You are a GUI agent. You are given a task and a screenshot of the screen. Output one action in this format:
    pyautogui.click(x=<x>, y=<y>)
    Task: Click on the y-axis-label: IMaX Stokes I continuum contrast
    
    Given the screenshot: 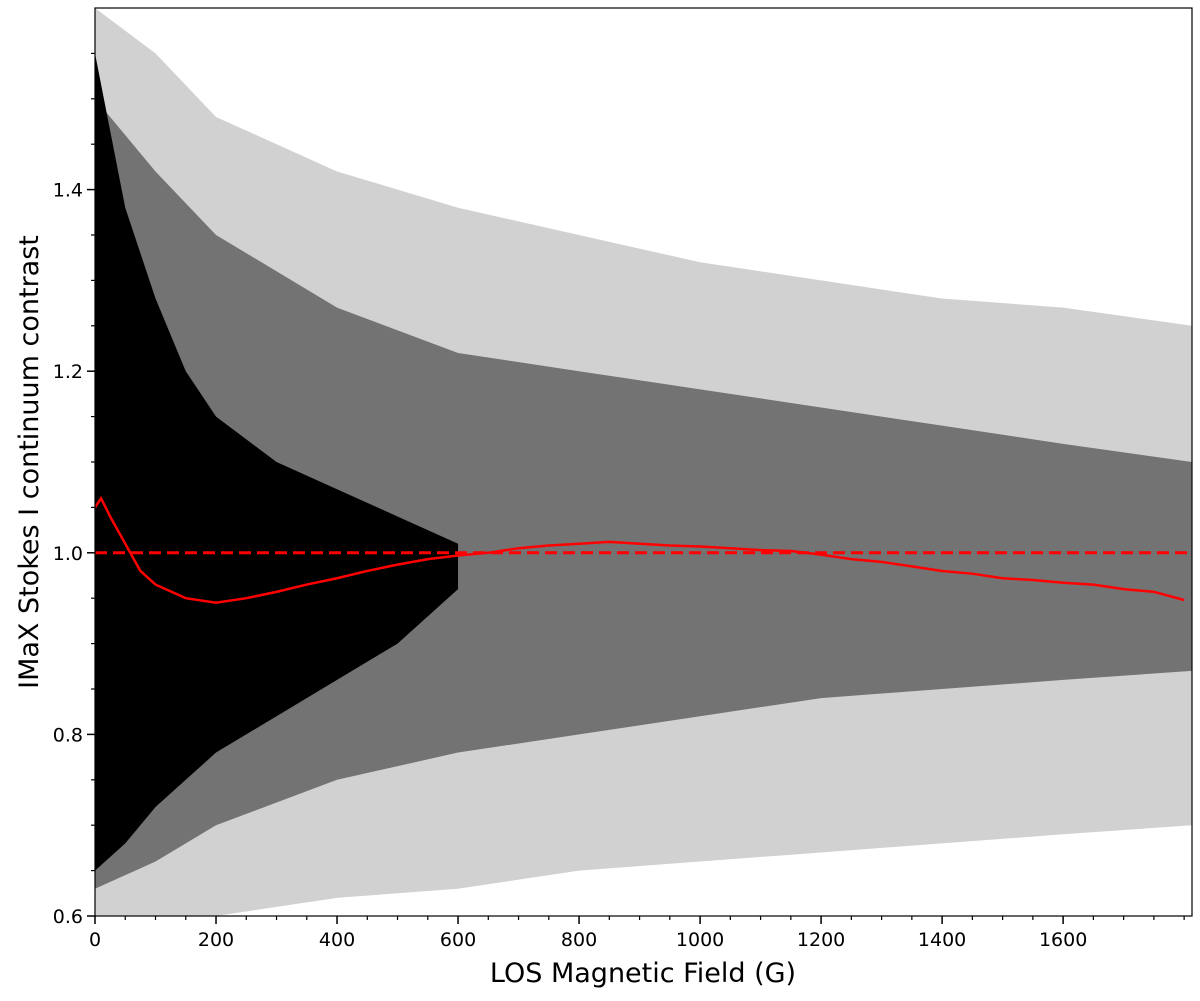 What is the action you would take?
    pyautogui.click(x=29, y=462)
    